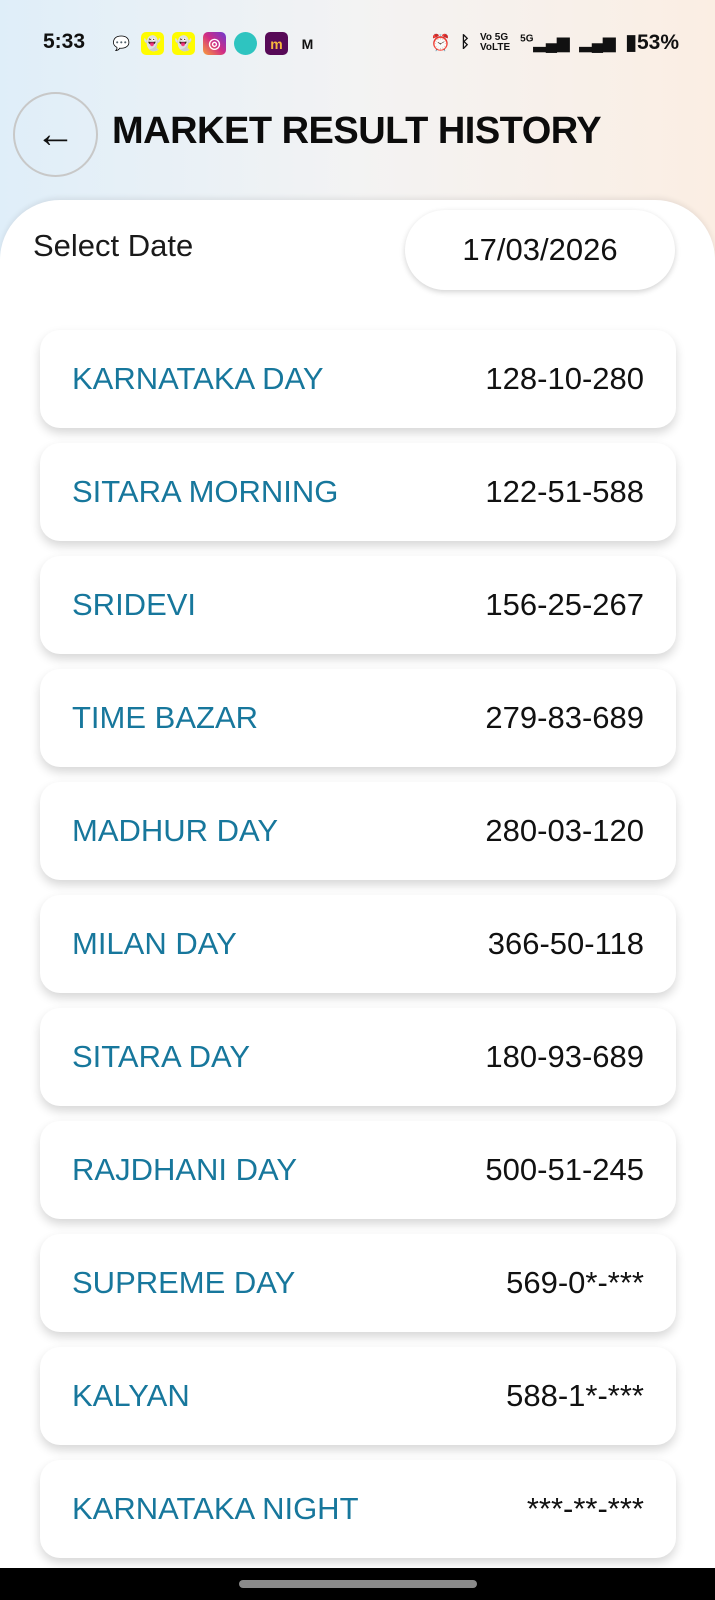 This screenshot has width=715, height=1600. Describe the element at coordinates (358, 1283) in the screenshot. I see `result-card: SUPREME DAY 569-0*-***` at that location.